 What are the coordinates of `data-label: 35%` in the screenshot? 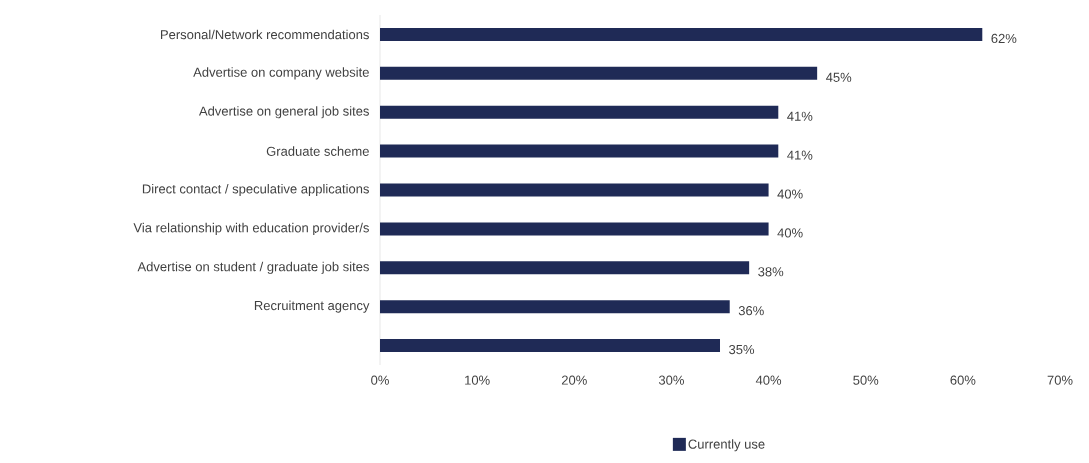 It's located at (742, 349).